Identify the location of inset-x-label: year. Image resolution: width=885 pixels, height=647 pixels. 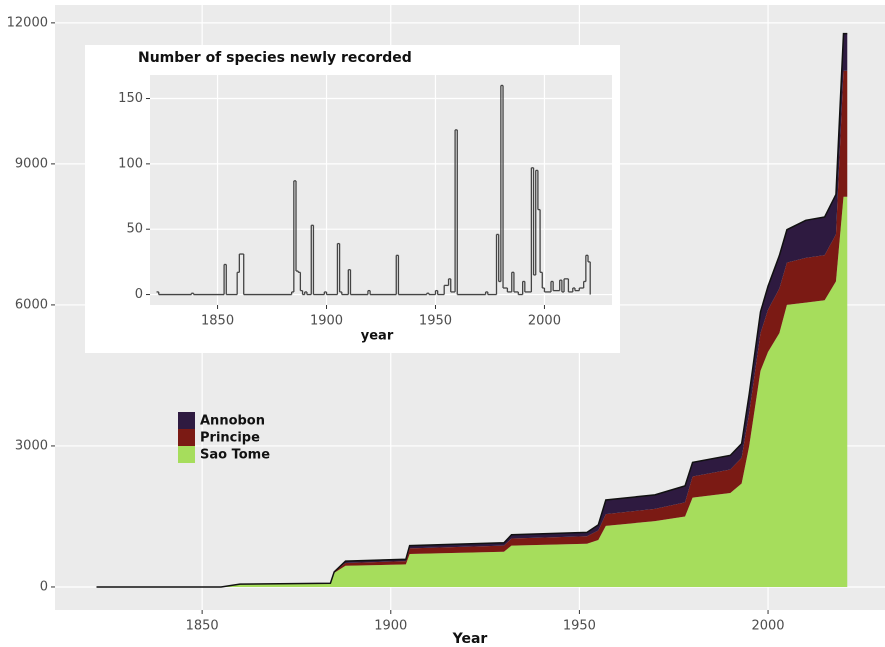
(377, 336).